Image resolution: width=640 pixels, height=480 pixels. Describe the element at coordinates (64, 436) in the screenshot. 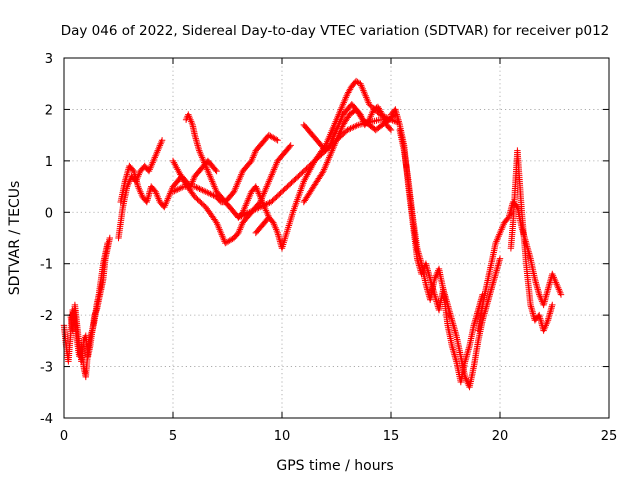

I see `x-tick-label: 0` at that location.